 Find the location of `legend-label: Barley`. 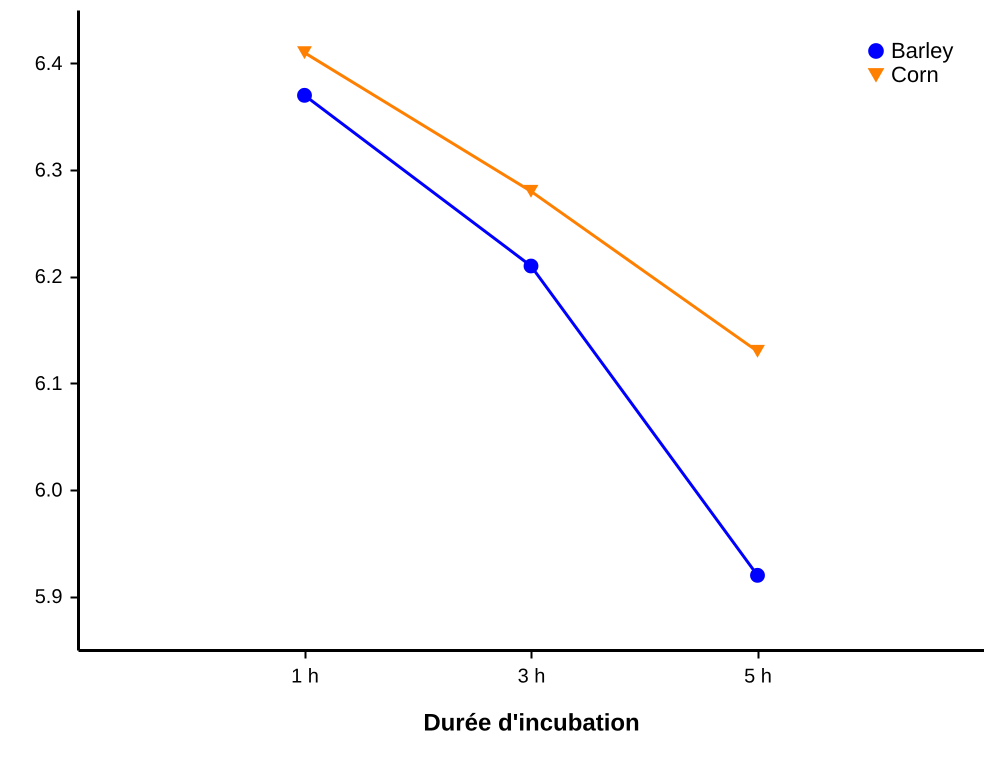

legend-label: Barley is located at coordinates (922, 50).